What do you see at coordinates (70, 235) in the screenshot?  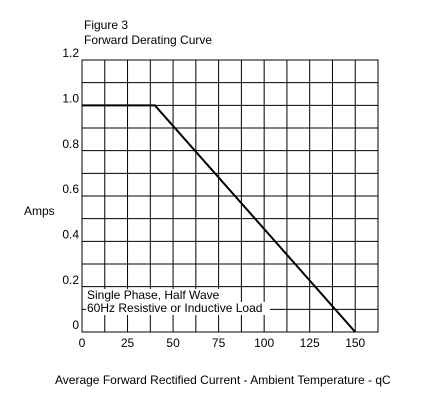 I see `y-tick-label: 0.4` at bounding box center [70, 235].